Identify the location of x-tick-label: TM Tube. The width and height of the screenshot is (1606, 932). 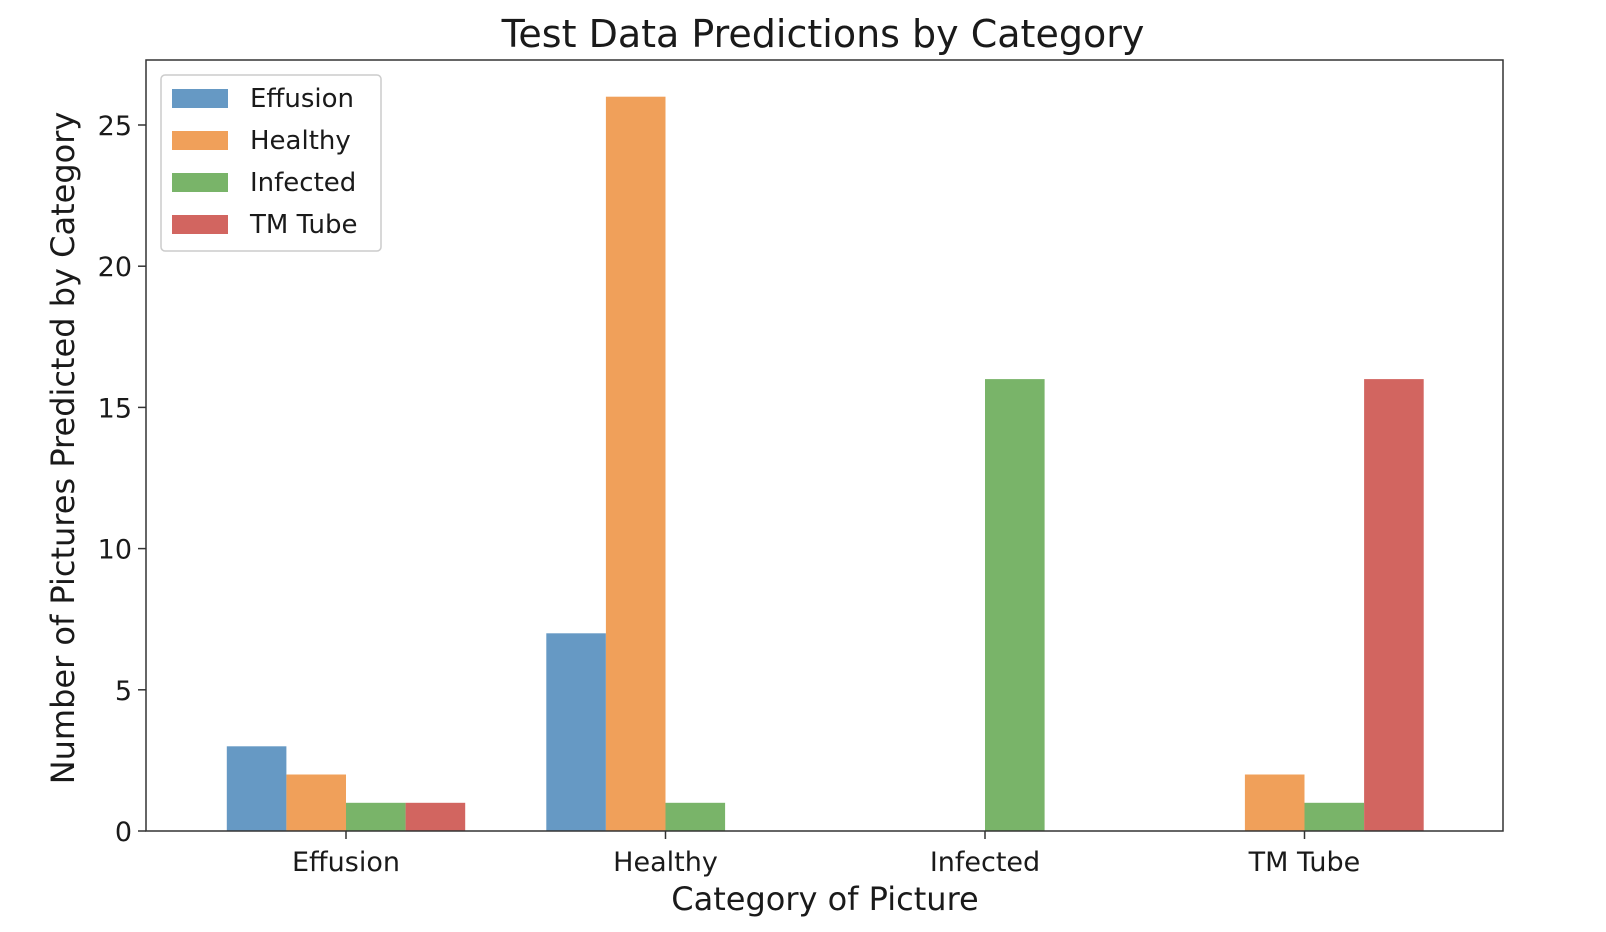
(1304, 862).